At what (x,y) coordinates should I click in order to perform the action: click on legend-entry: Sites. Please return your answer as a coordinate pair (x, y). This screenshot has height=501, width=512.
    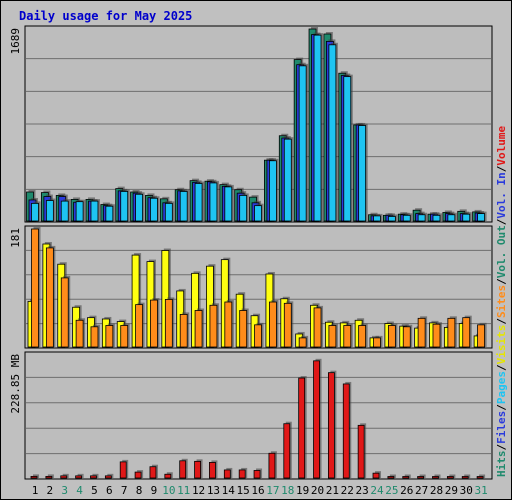
    Looking at the image, I should click on (501, 301).